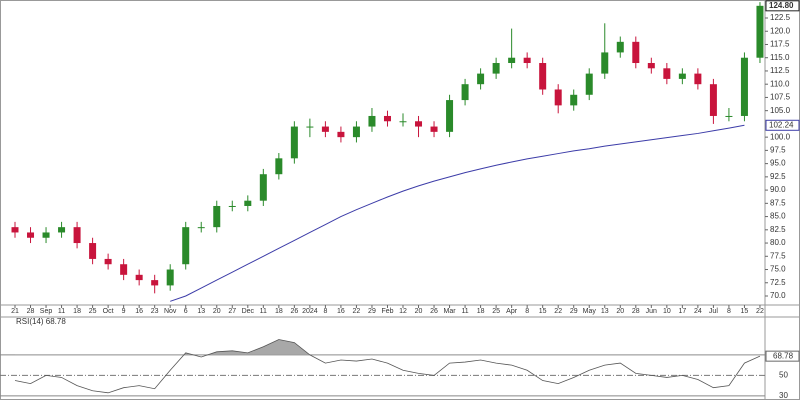  What do you see at coordinates (139, 311) in the screenshot?
I see `x-tick-label: 16` at bounding box center [139, 311].